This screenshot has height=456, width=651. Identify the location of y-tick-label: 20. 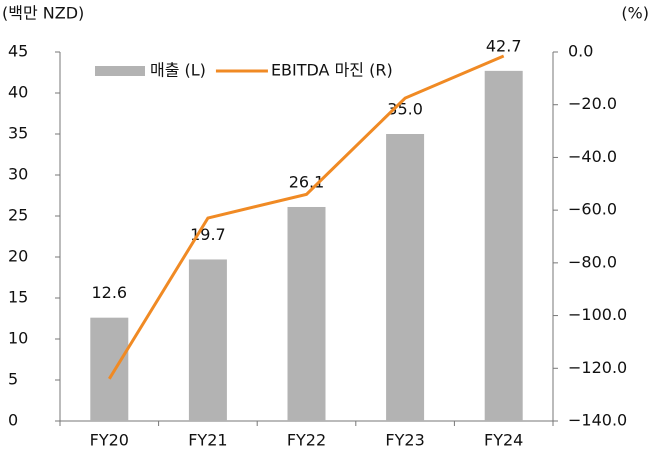
(18, 256).